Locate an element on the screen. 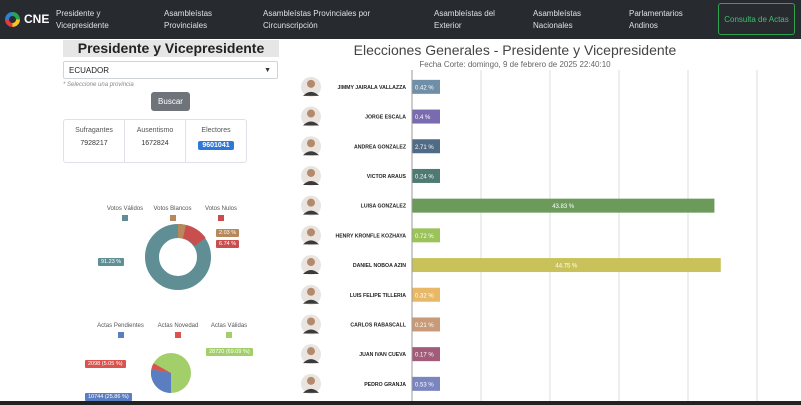 Image resolution: width=801 pixels, height=405 pixels. search-button: Buscar is located at coordinates (170, 101).